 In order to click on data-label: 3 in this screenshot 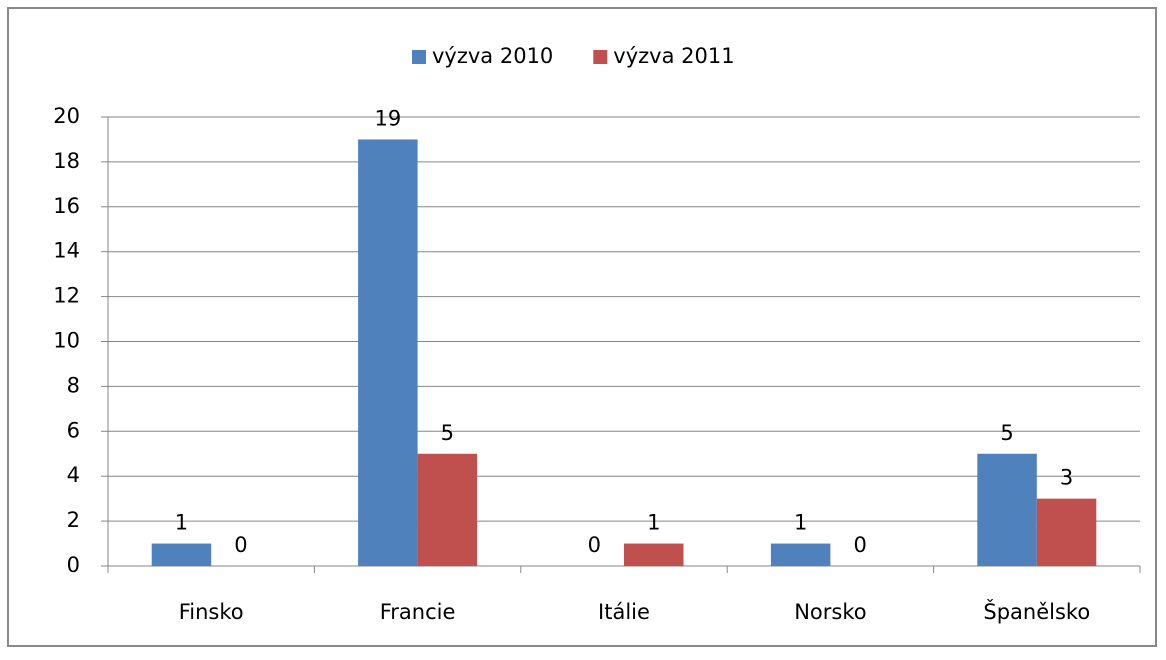, I will do `click(1066, 478)`.